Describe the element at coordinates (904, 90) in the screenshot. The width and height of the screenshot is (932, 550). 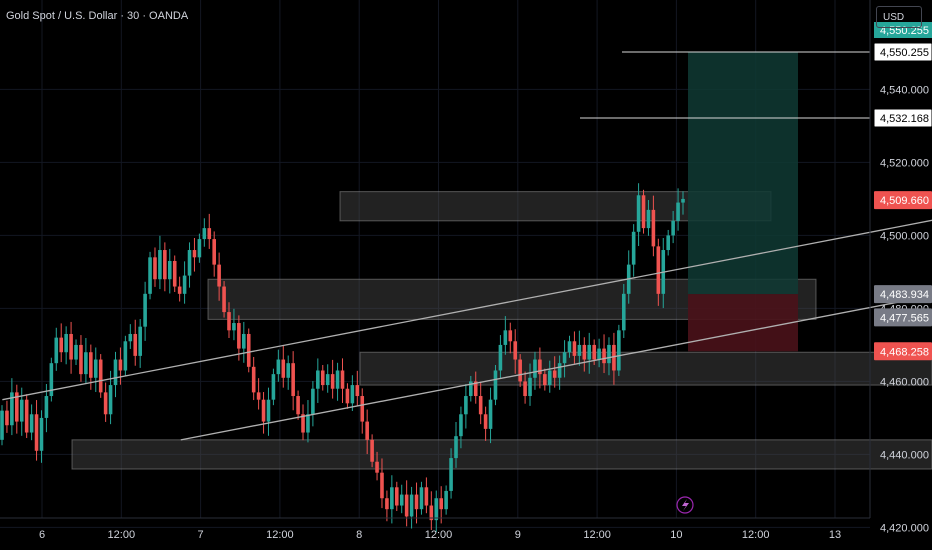
I see `price-tick-label: 4,540.000` at that location.